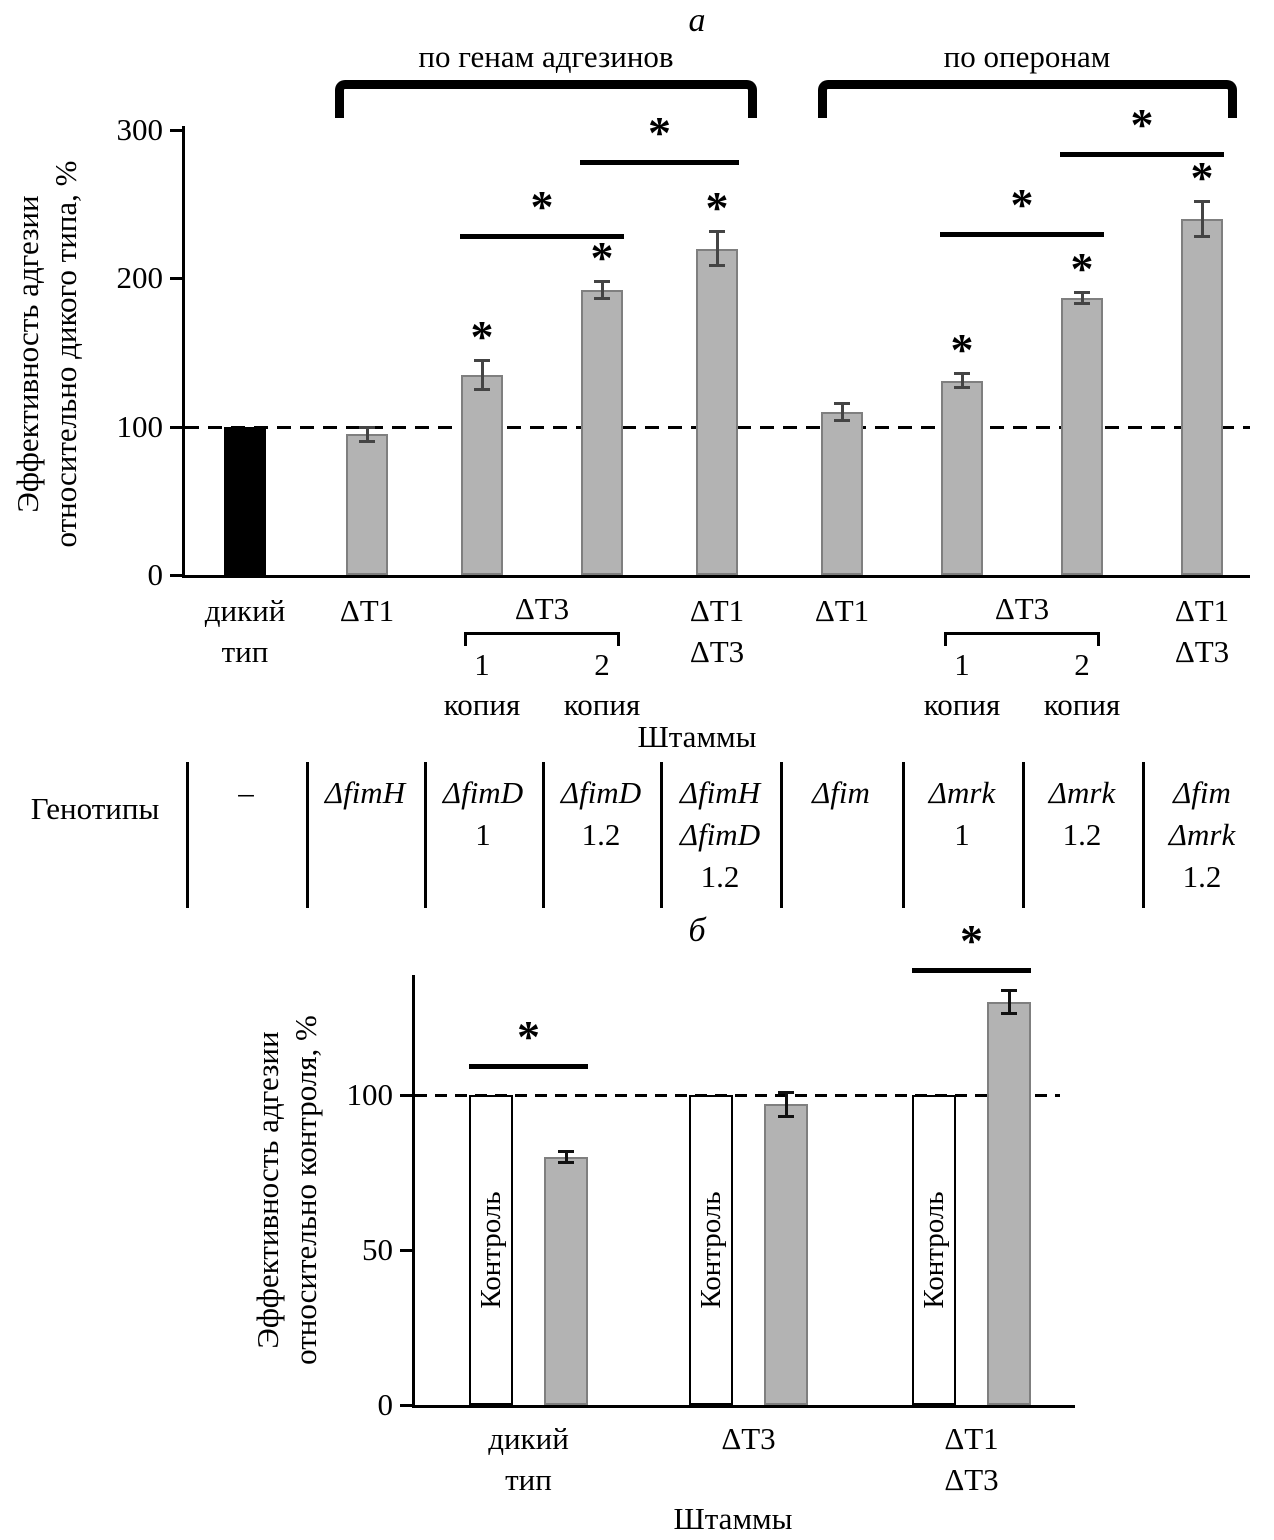  What do you see at coordinates (962, 813) in the screenshot?
I see `genotype-cell-6: Δmrk 1` at bounding box center [962, 813].